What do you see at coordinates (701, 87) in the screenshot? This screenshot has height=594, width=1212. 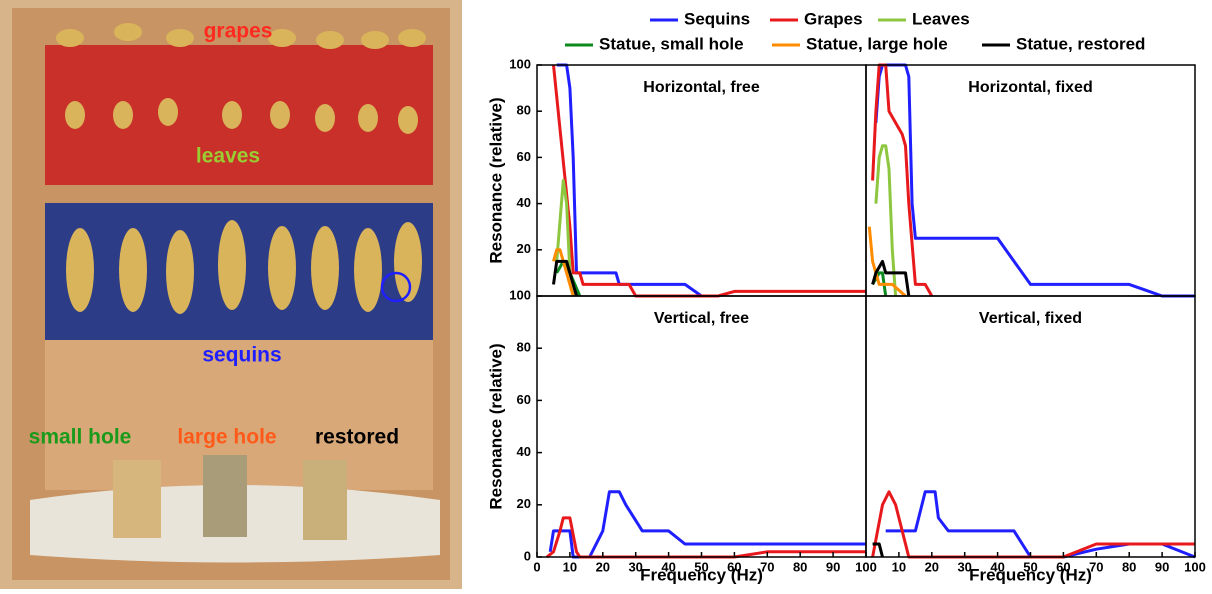 I see `panel-title: Horizontal, free` at bounding box center [701, 87].